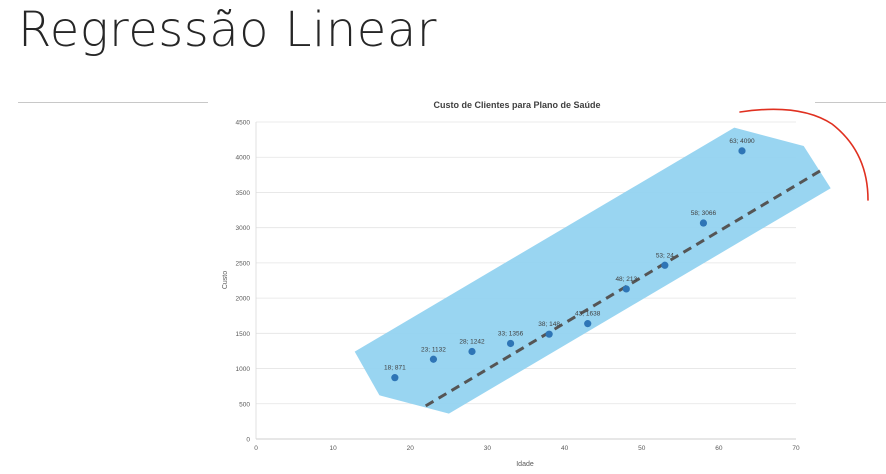 The width and height of the screenshot is (886, 474). I want to click on x-tick-label: 20, so click(411, 448).